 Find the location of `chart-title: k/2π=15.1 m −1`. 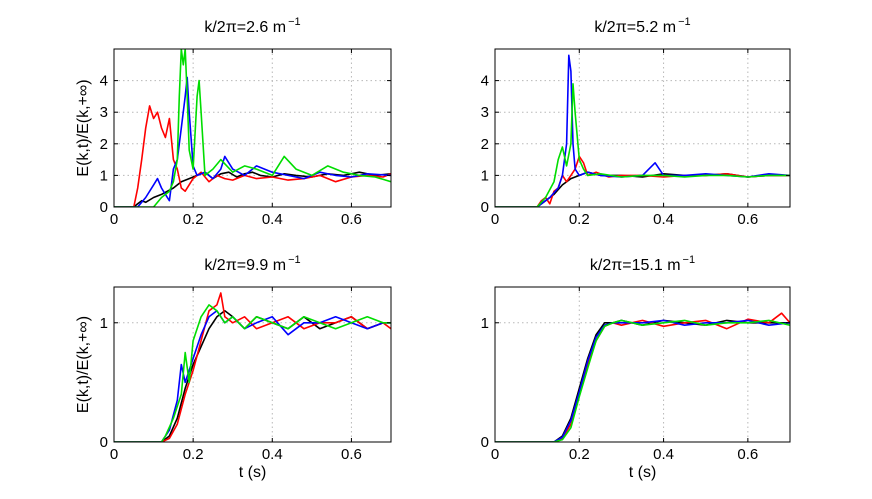

chart-title: k/2π=15.1 m −1 is located at coordinates (642, 264).